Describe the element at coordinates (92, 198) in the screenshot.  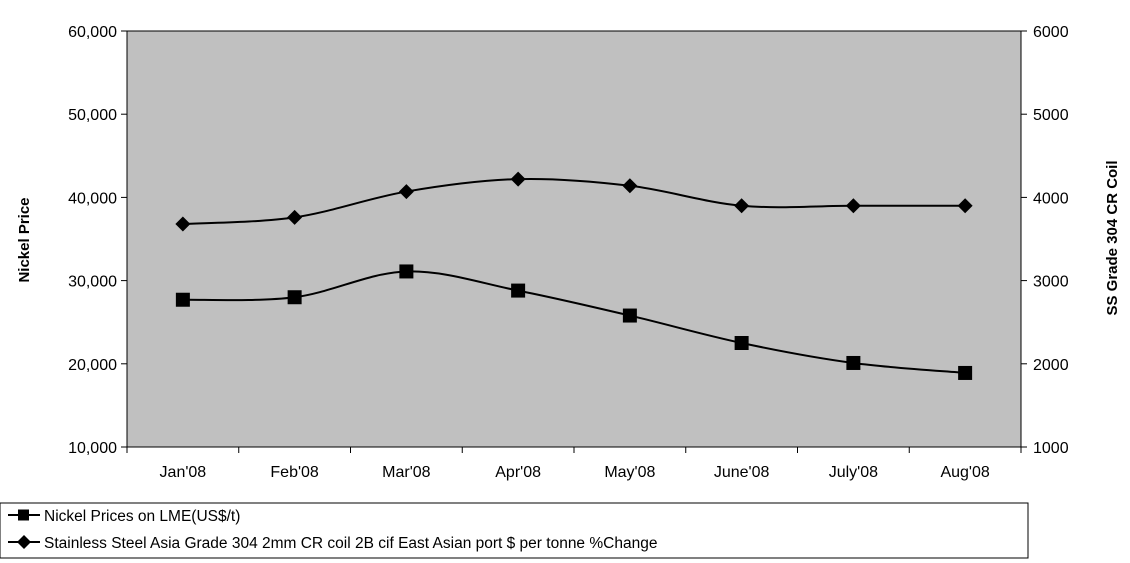
I see `y-tick-label: 40,000` at that location.